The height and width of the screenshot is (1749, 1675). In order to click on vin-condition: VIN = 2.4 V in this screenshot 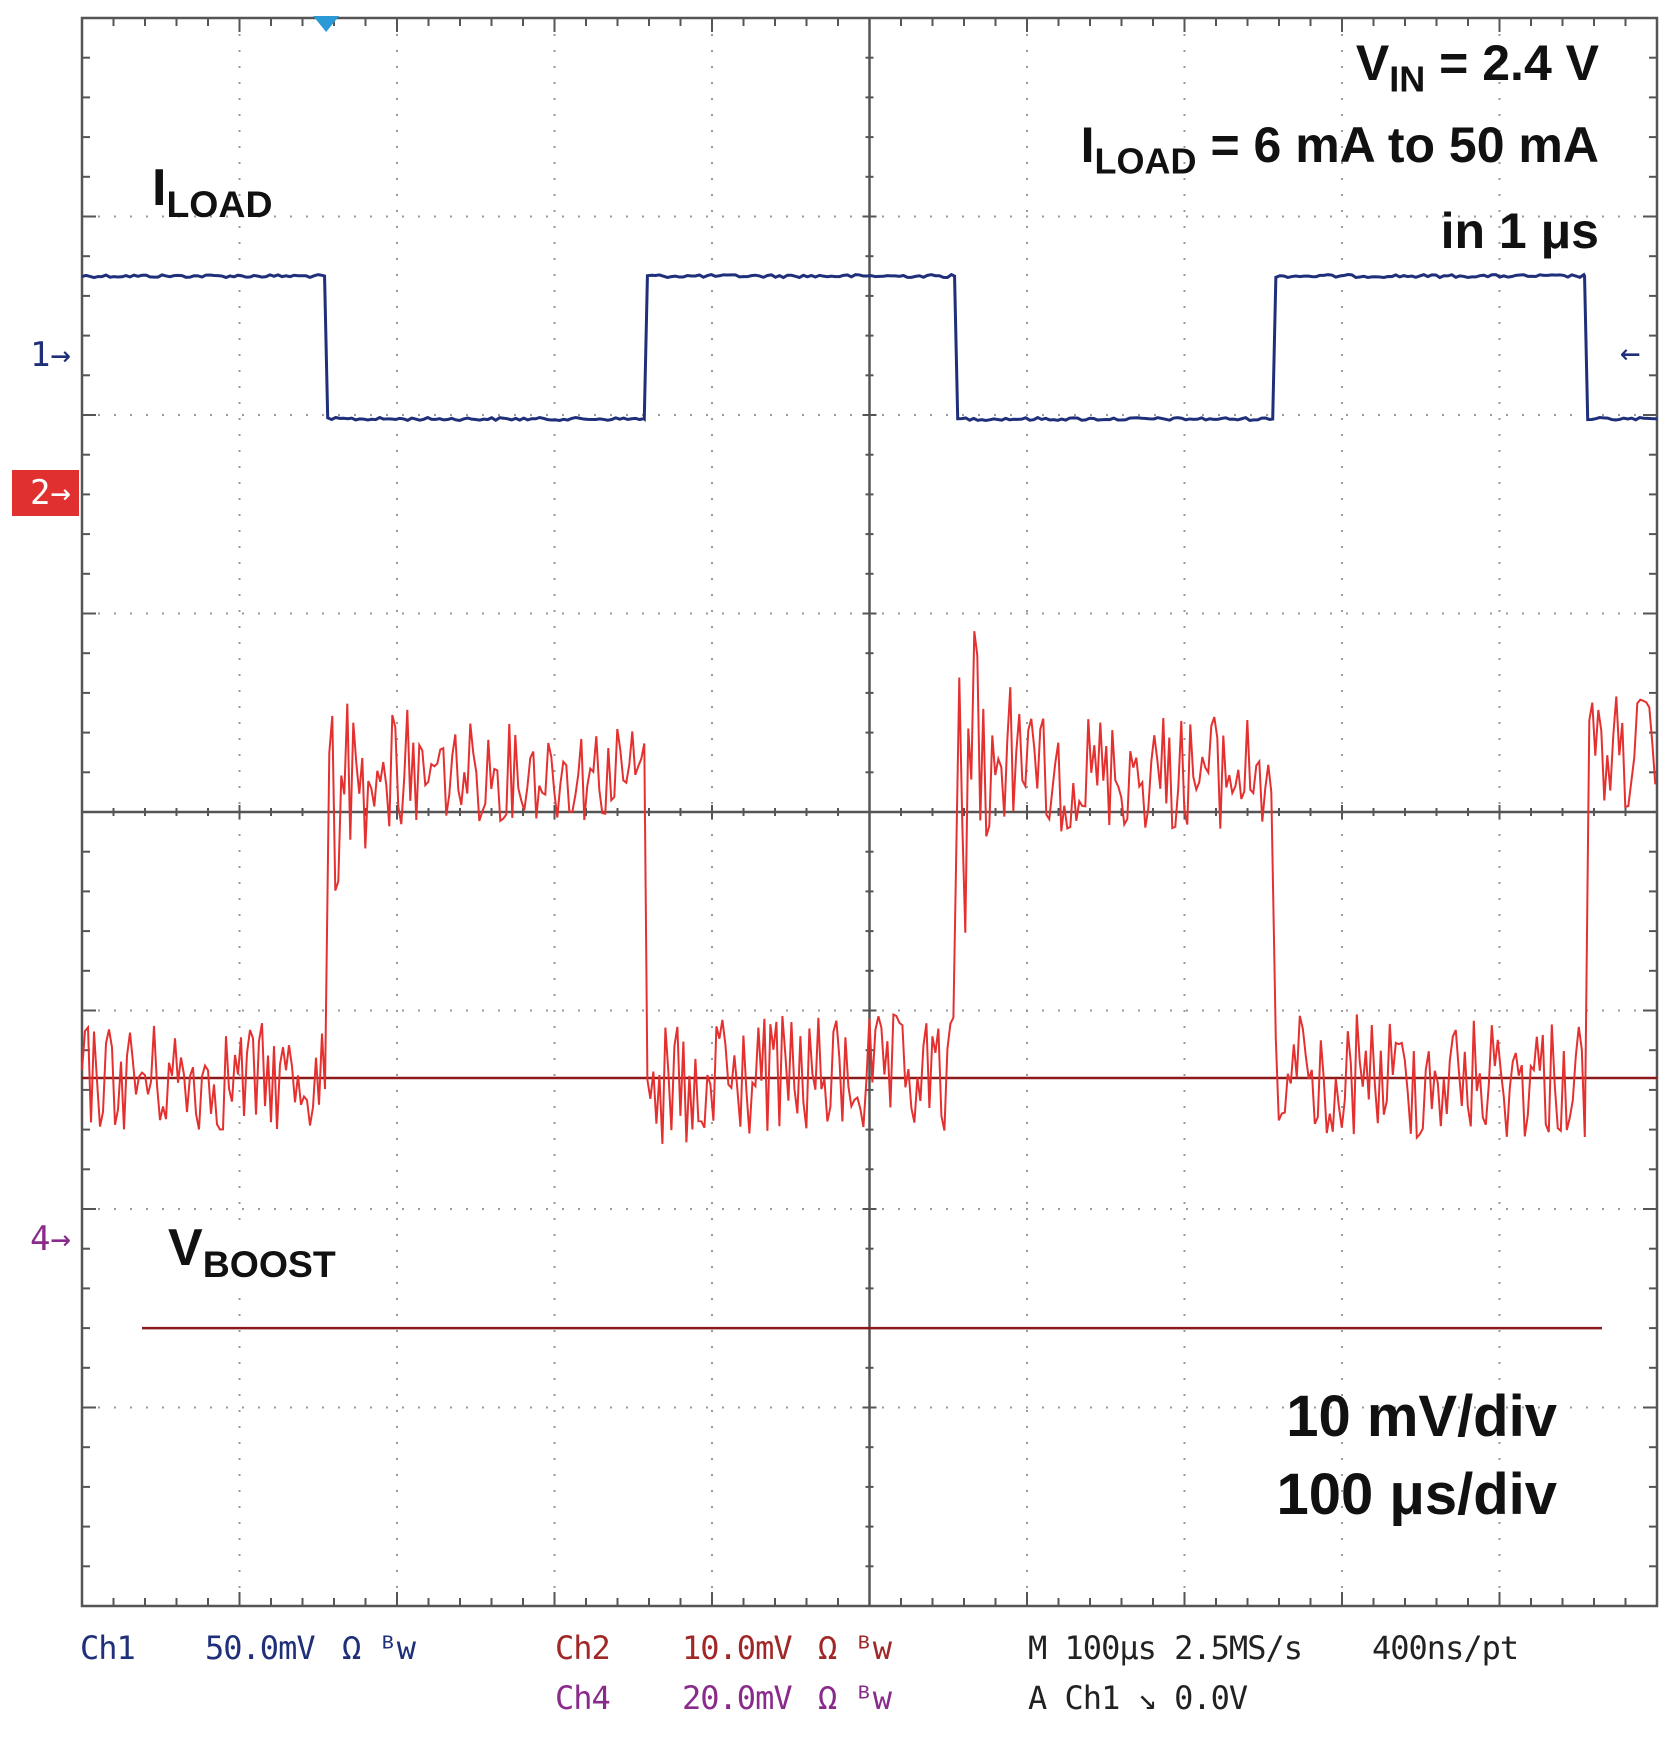, I will do `click(1477, 67)`.